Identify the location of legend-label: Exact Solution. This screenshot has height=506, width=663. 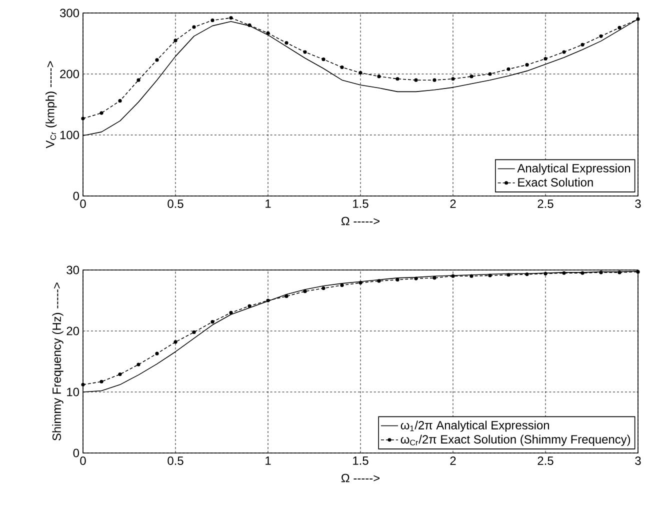
(555, 182).